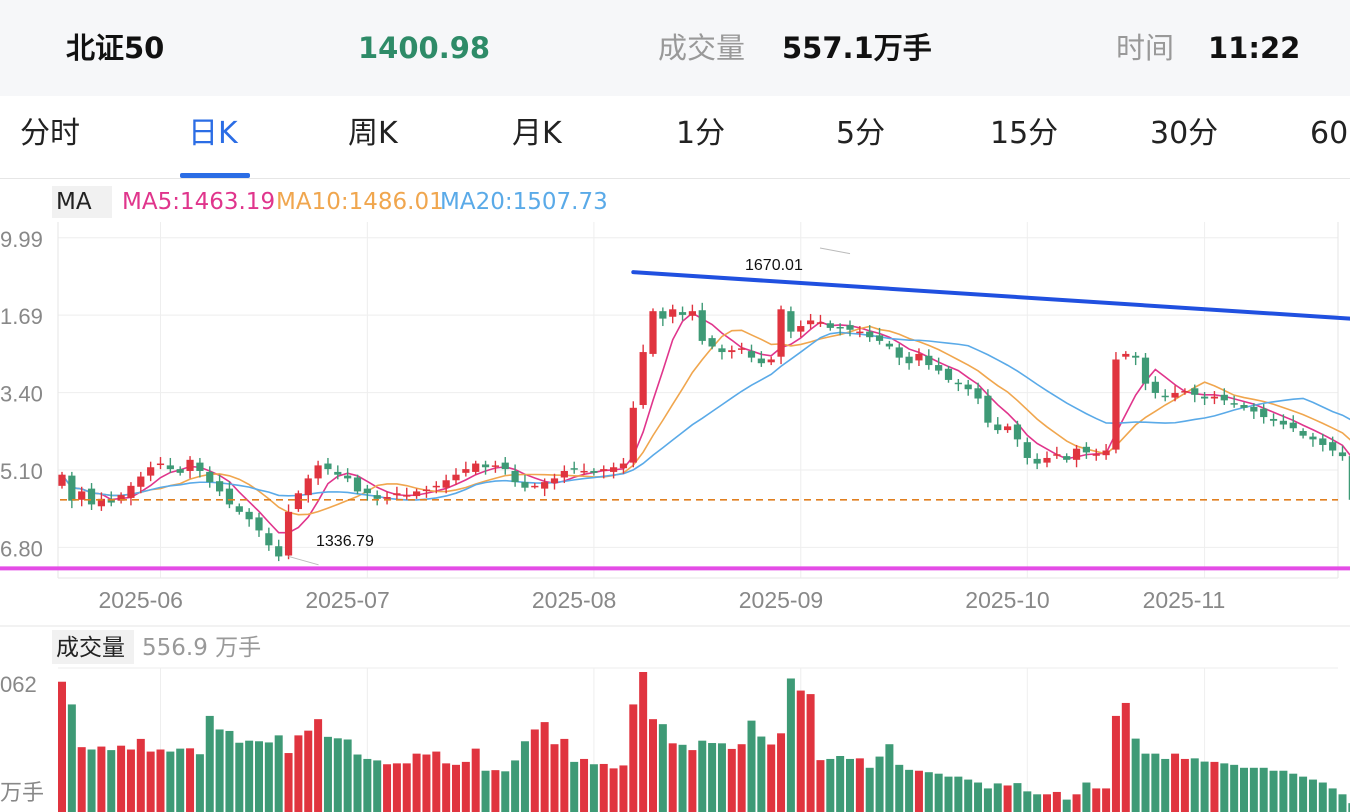 This screenshot has width=1350, height=812. What do you see at coordinates (21, 394) in the screenshot?
I see `price-tick-label: 3.40` at bounding box center [21, 394].